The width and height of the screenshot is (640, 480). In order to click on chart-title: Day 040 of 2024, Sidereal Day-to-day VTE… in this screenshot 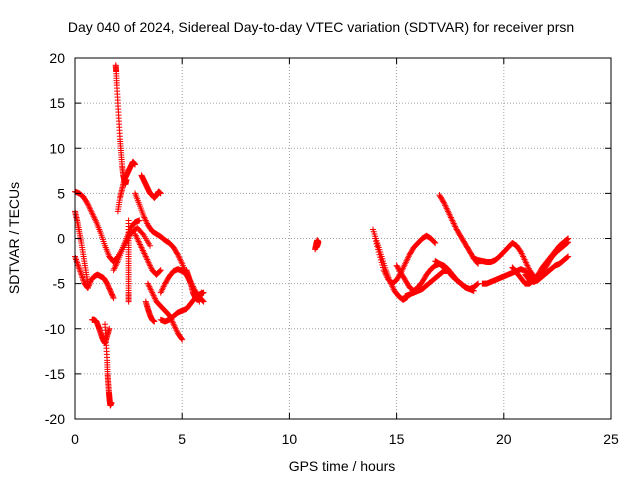, I will do `click(321, 27)`.